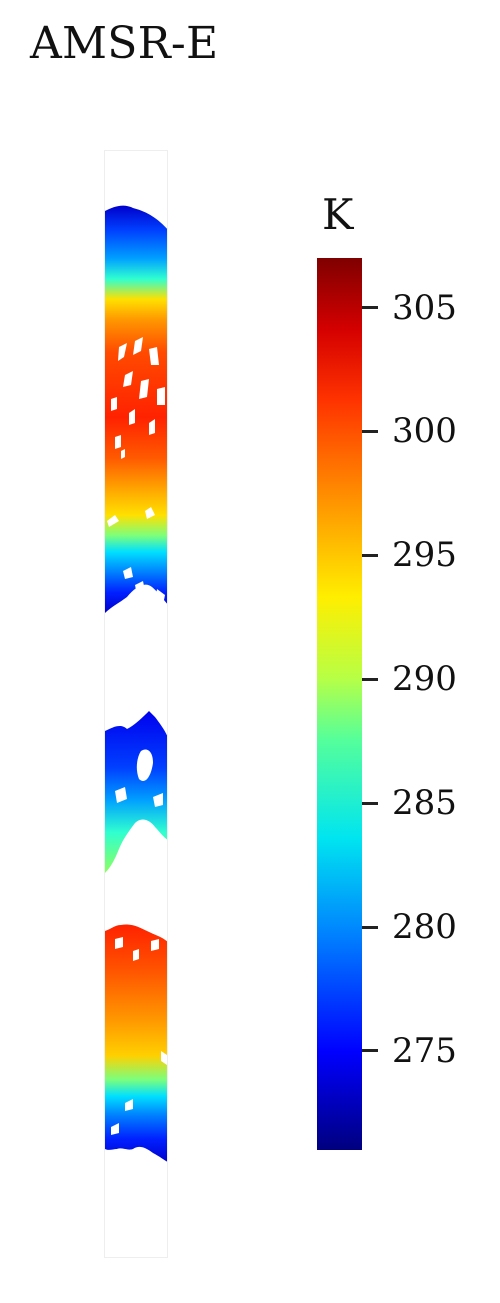 The image size is (500, 1303). I want to click on colorbar-tick-label-290: 290, so click(424, 679).